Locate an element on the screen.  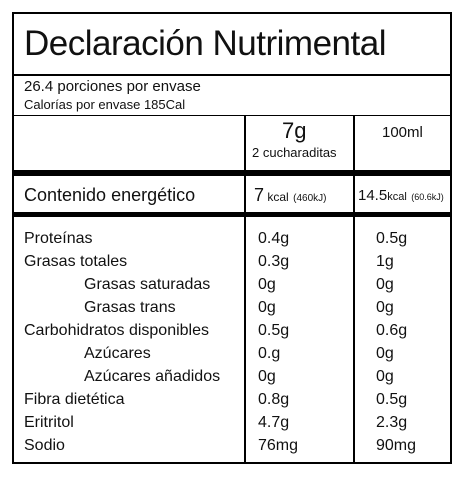
energy-portion-value: 7 is located at coordinates (259, 195).